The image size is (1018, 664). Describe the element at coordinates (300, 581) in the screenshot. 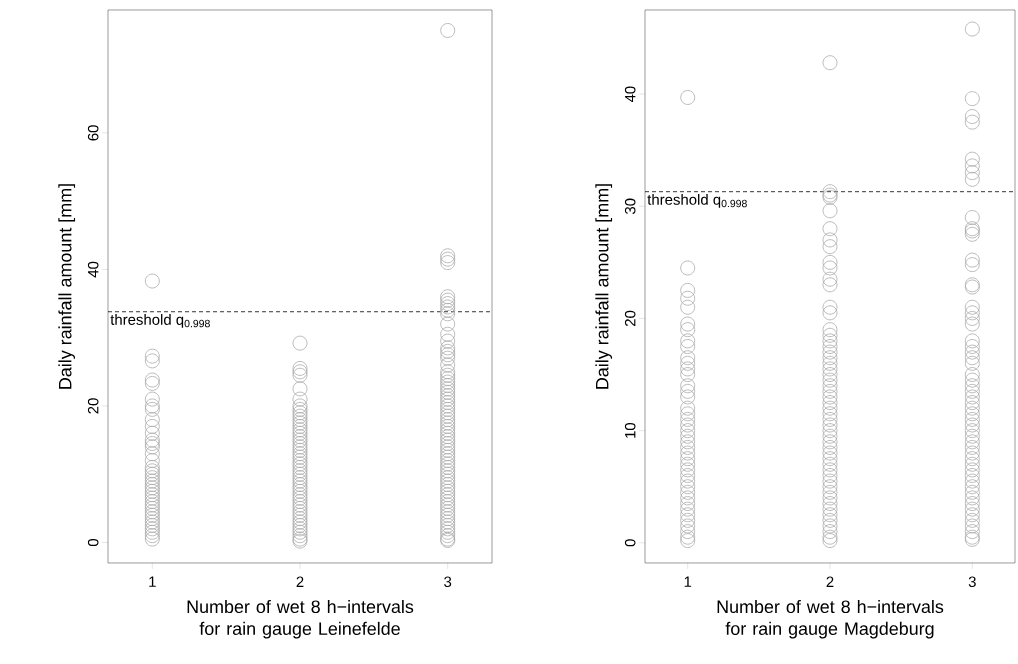

I see `x-tick-label: 2` at that location.